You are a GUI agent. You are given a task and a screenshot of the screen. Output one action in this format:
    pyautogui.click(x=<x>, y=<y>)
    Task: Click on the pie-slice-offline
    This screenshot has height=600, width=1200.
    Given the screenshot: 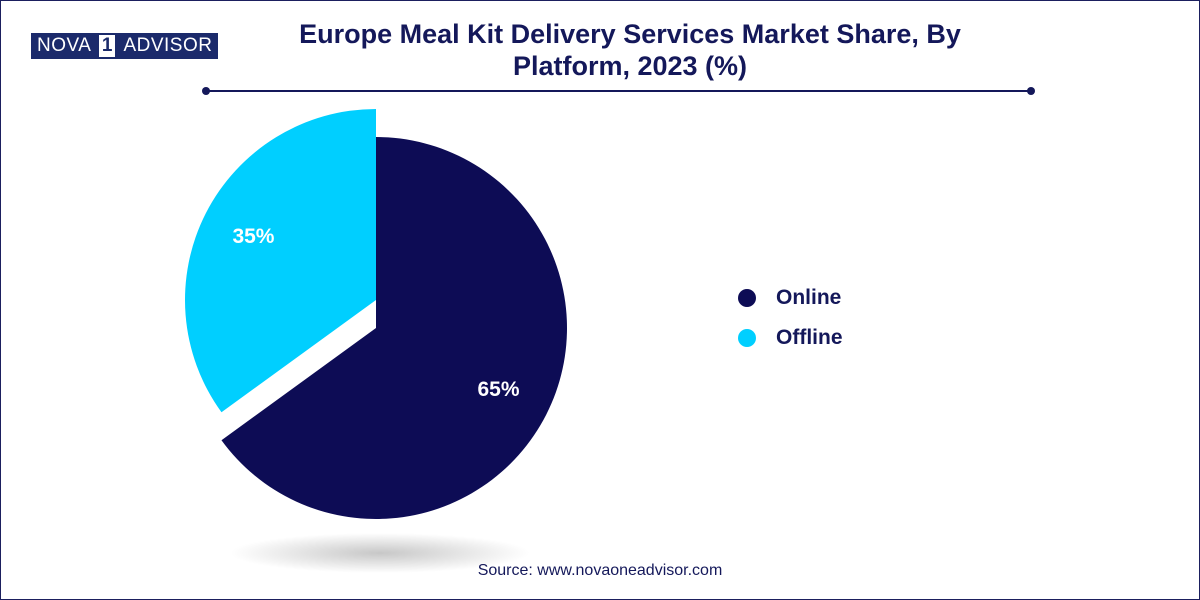 What is the action you would take?
    pyautogui.click(x=280, y=261)
    